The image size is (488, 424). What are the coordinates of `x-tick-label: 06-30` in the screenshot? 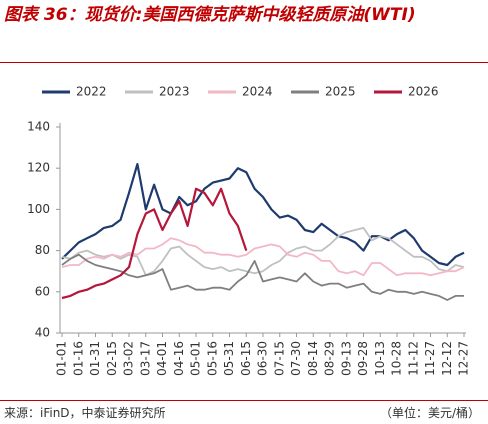 It's located at (263, 358).